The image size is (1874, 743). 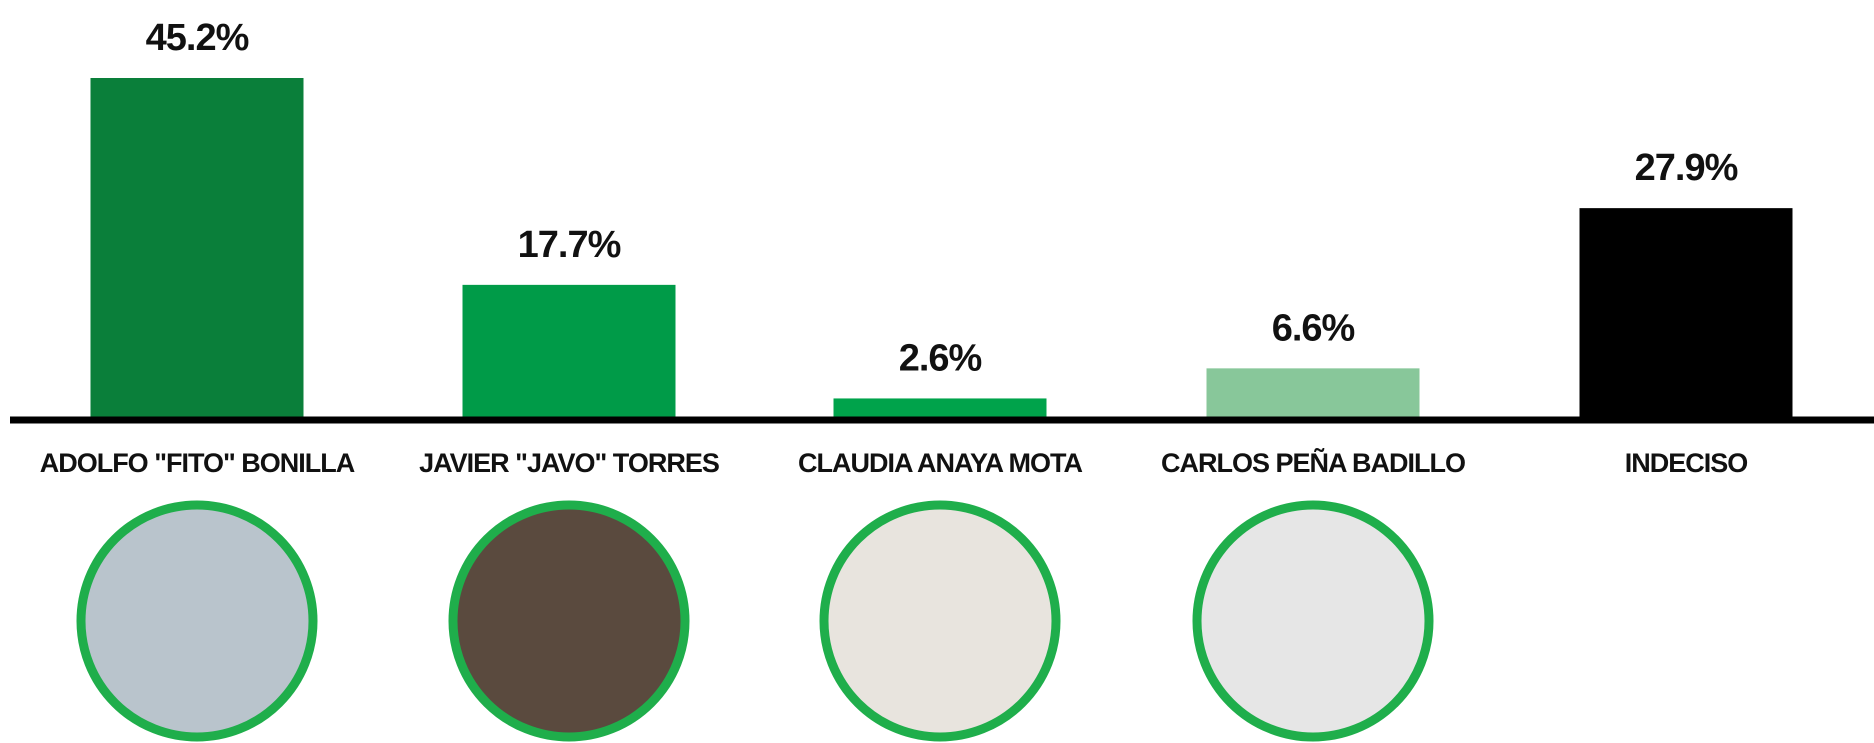 What do you see at coordinates (1313, 462) in the screenshot?
I see `category-label: CARLOS PEÑA BADILLO` at bounding box center [1313, 462].